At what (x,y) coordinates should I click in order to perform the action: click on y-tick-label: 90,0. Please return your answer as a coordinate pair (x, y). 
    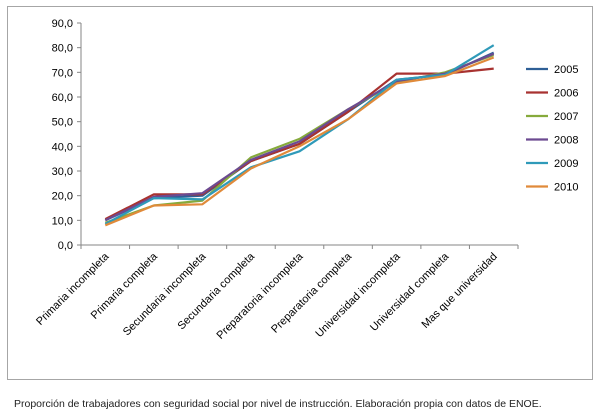
    Looking at the image, I should click on (62, 24).